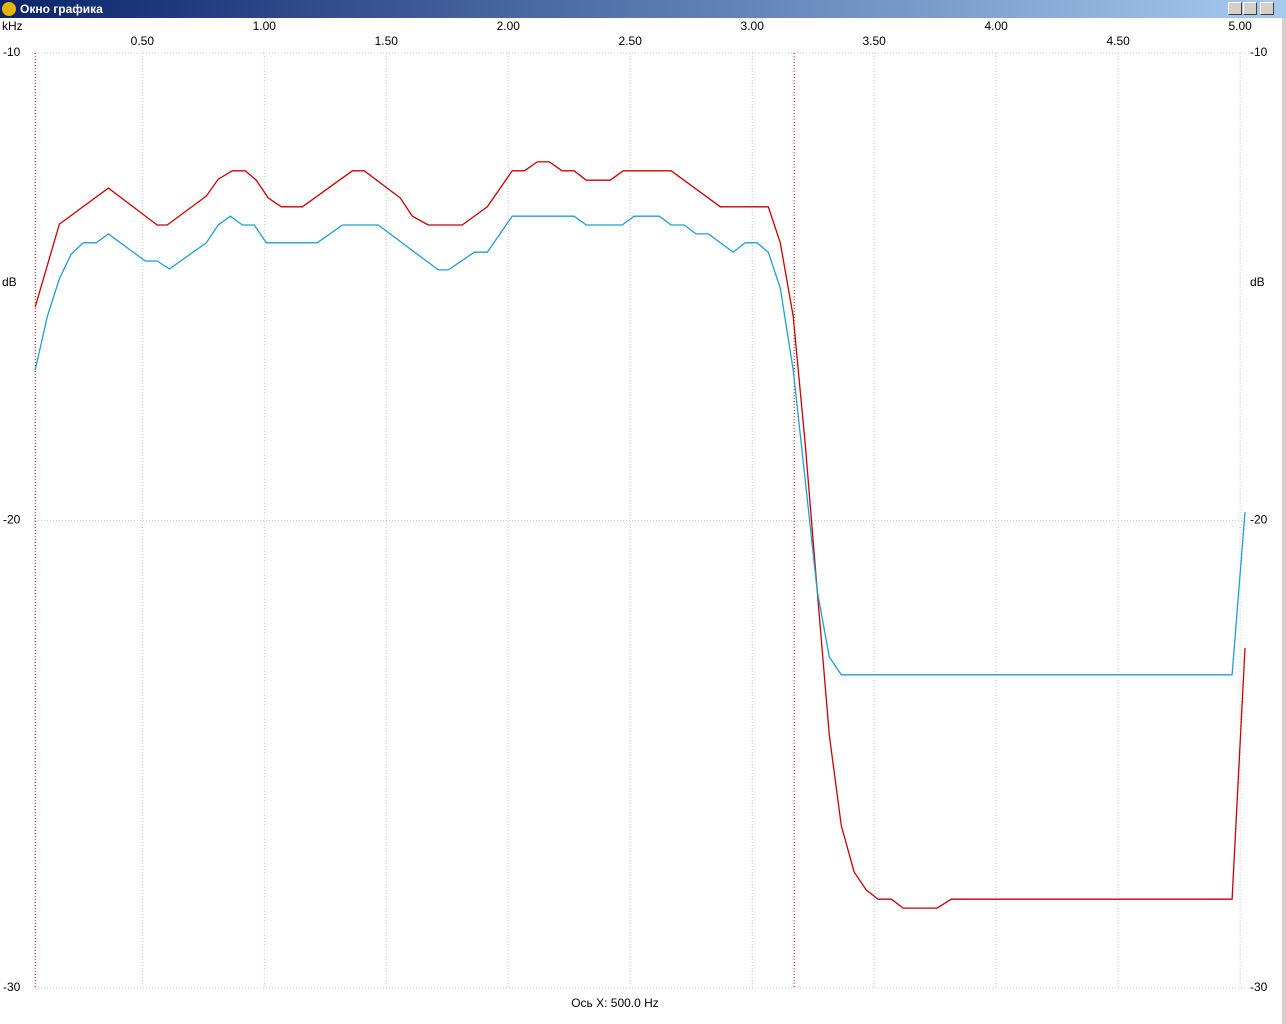  What do you see at coordinates (12, 987) in the screenshot?
I see `y-tick-label: -30` at bounding box center [12, 987].